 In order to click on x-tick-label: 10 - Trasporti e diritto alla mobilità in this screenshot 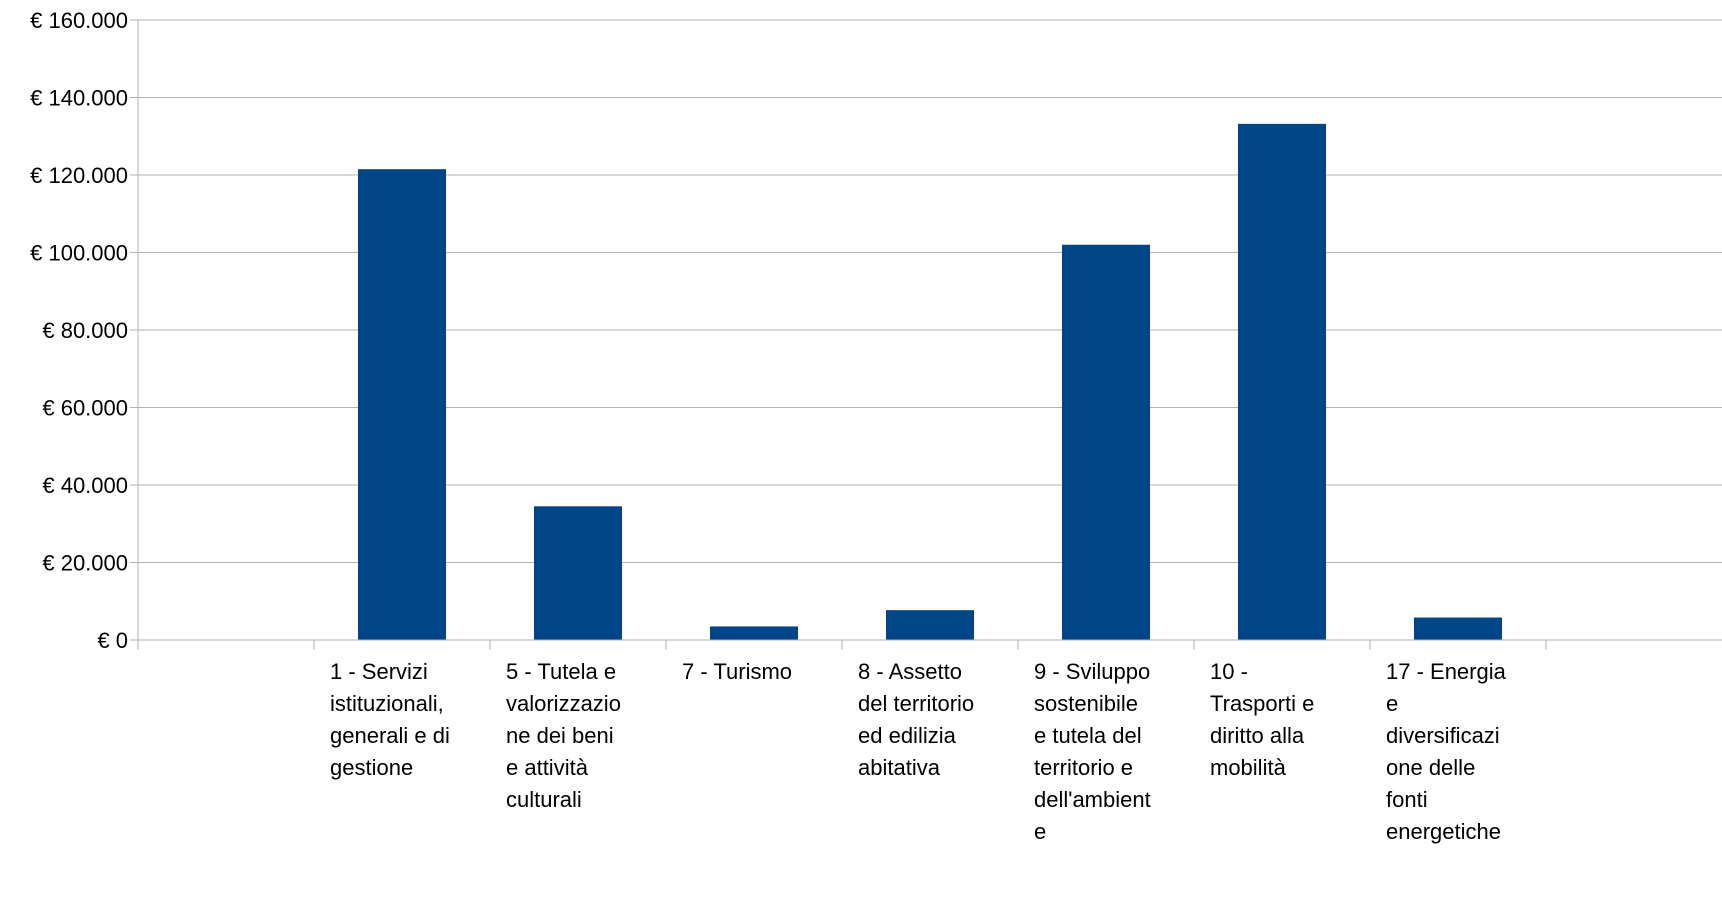, I will do `click(1280, 720)`.